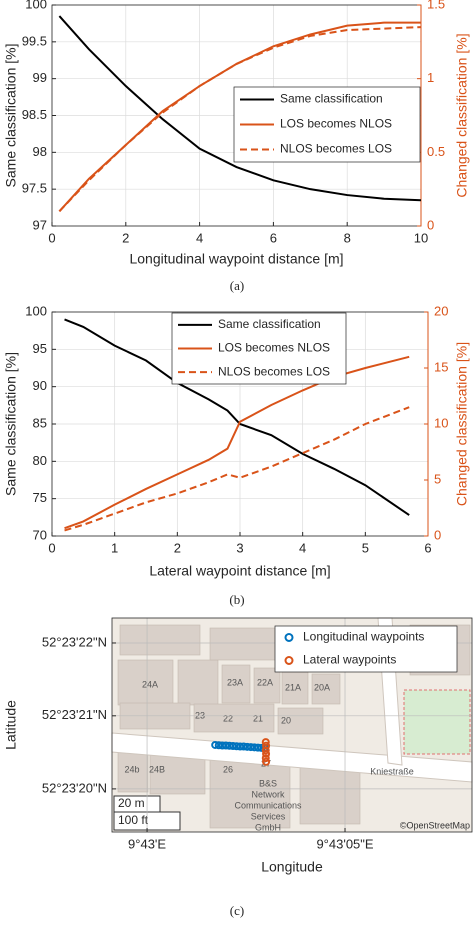 This screenshot has height=933, width=474. Describe the element at coordinates (331, 99) in the screenshot. I see `legend-label: Same classification` at that location.